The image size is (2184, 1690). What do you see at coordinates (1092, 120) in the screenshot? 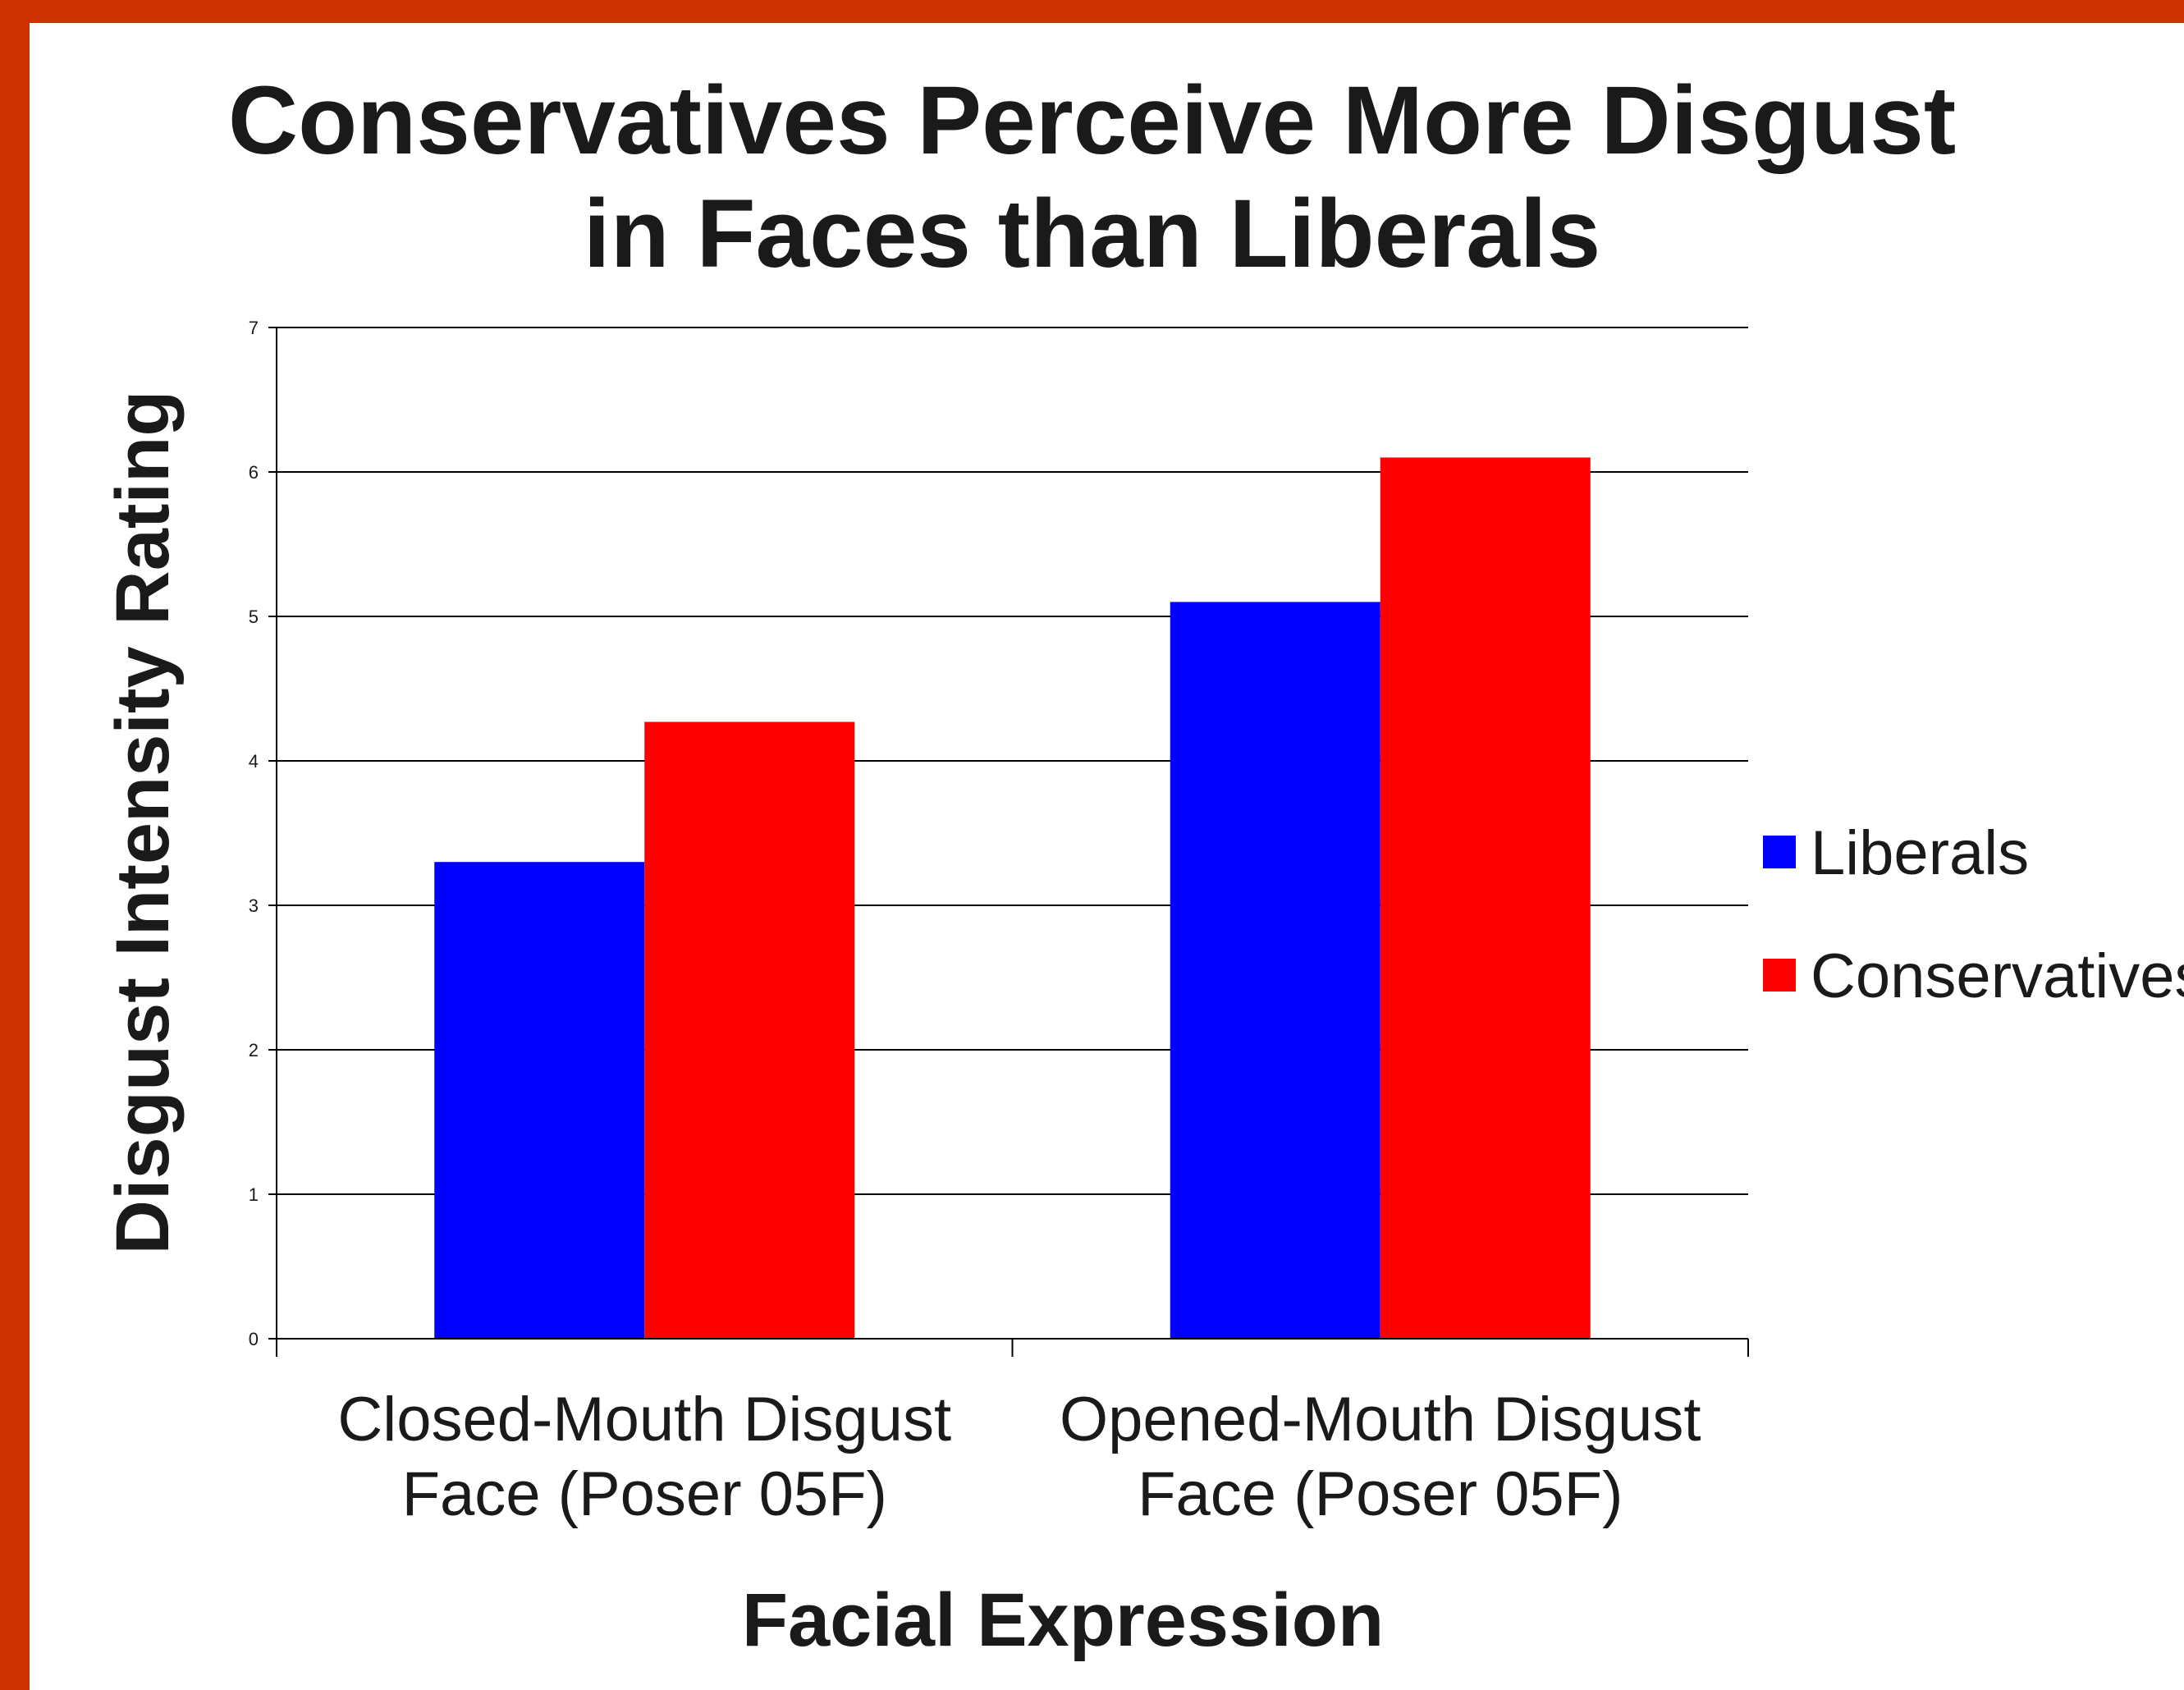
I see `chart-title-line-1: Conservatives Perceive More Disgust` at bounding box center [1092, 120].